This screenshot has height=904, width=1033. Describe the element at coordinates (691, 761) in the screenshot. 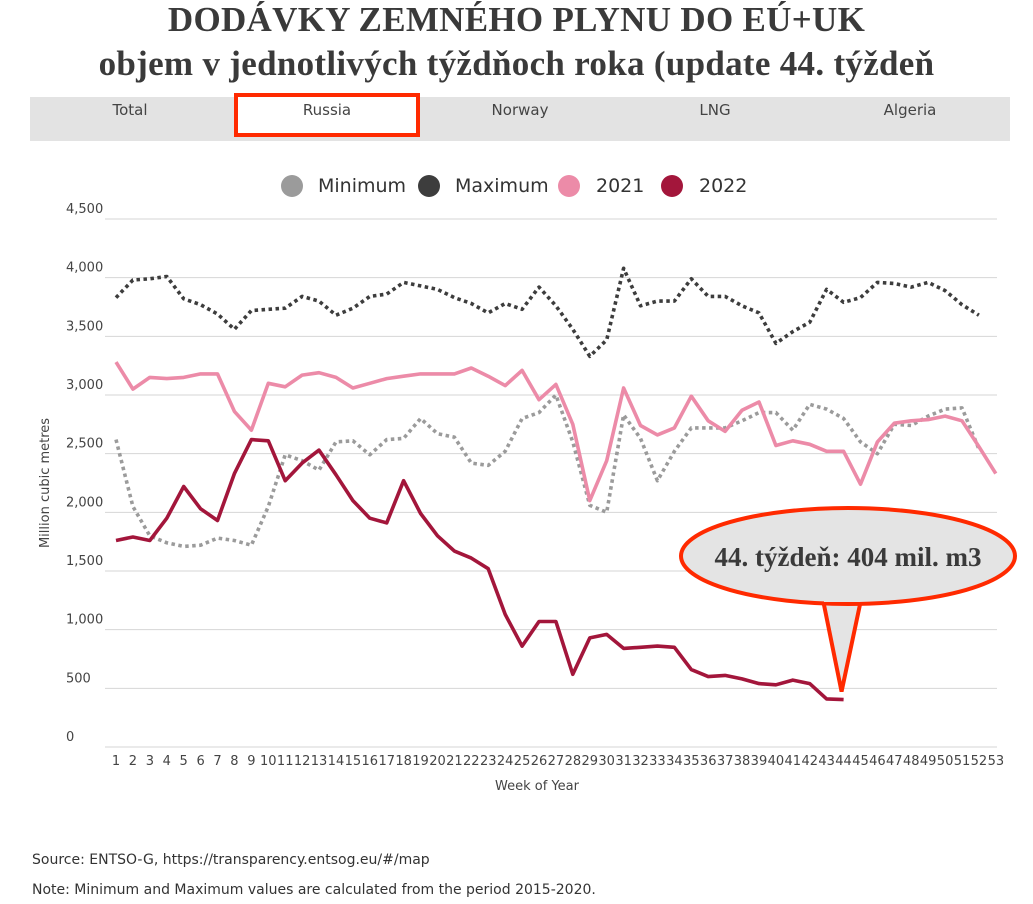

I see `x-tick-label: 35` at that location.